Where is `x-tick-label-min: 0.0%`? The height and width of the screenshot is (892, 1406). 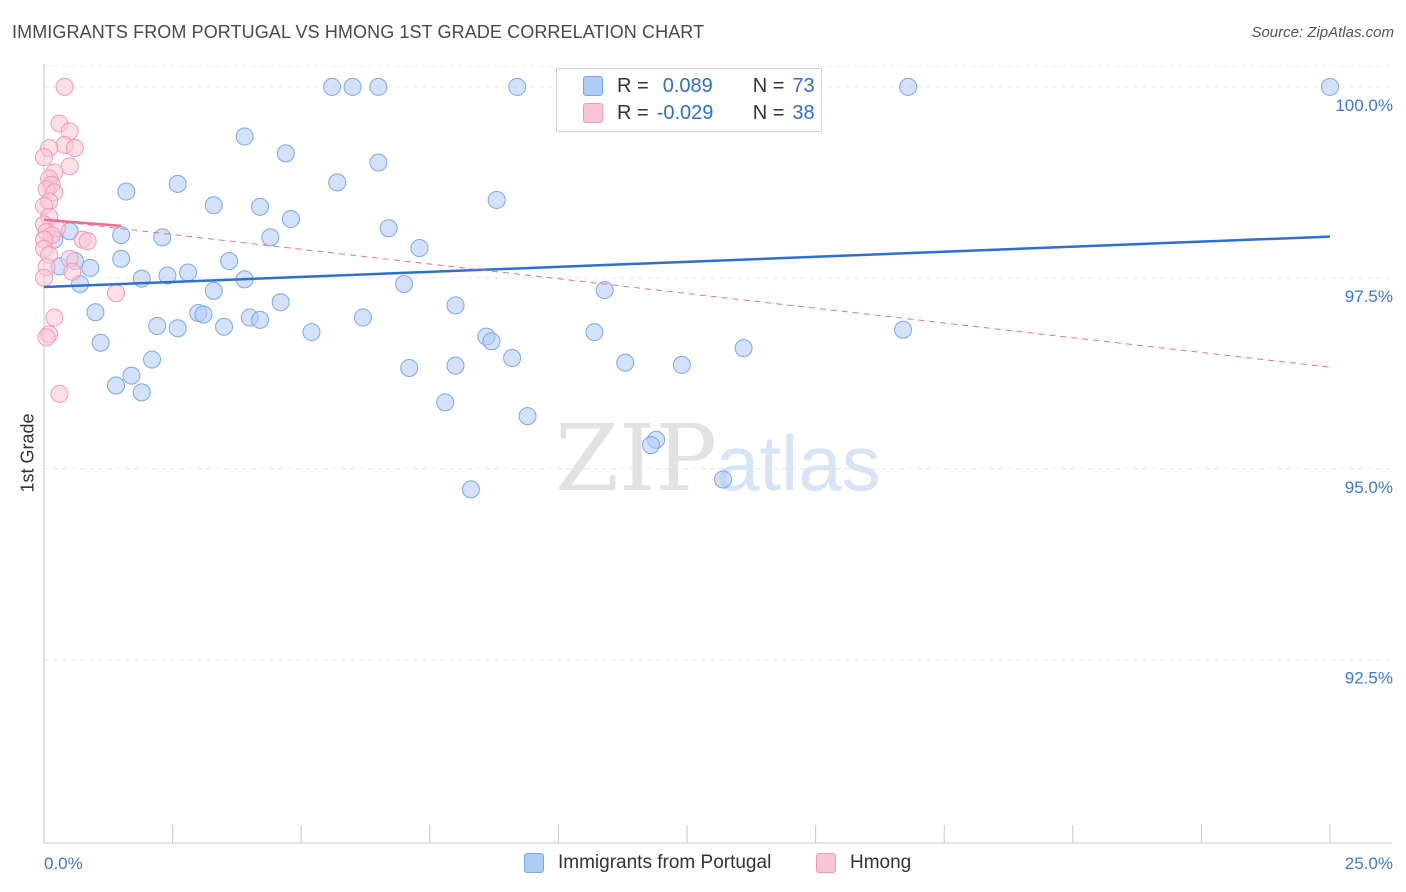
x-tick-label-min: 0.0% is located at coordinates (63, 863).